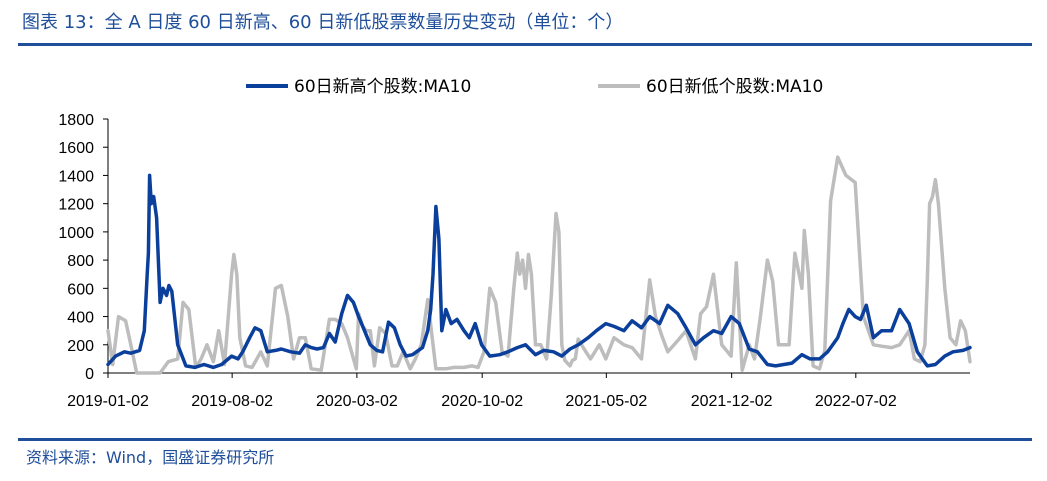 The height and width of the screenshot is (481, 1047). What do you see at coordinates (89, 374) in the screenshot?
I see `y-tick-label: 0` at bounding box center [89, 374].